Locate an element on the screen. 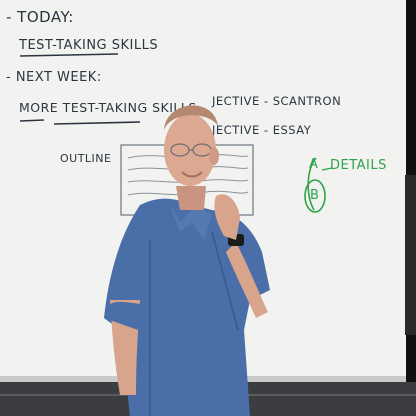  note-objective-essay: JECTIVE - ESSAY is located at coordinates (262, 130).